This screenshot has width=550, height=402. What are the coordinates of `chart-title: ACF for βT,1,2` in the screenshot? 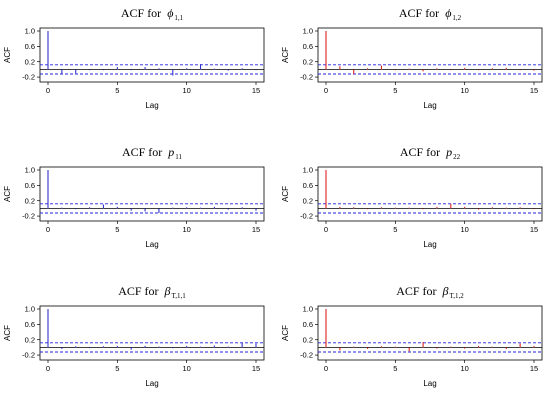 It's located at (430, 292).